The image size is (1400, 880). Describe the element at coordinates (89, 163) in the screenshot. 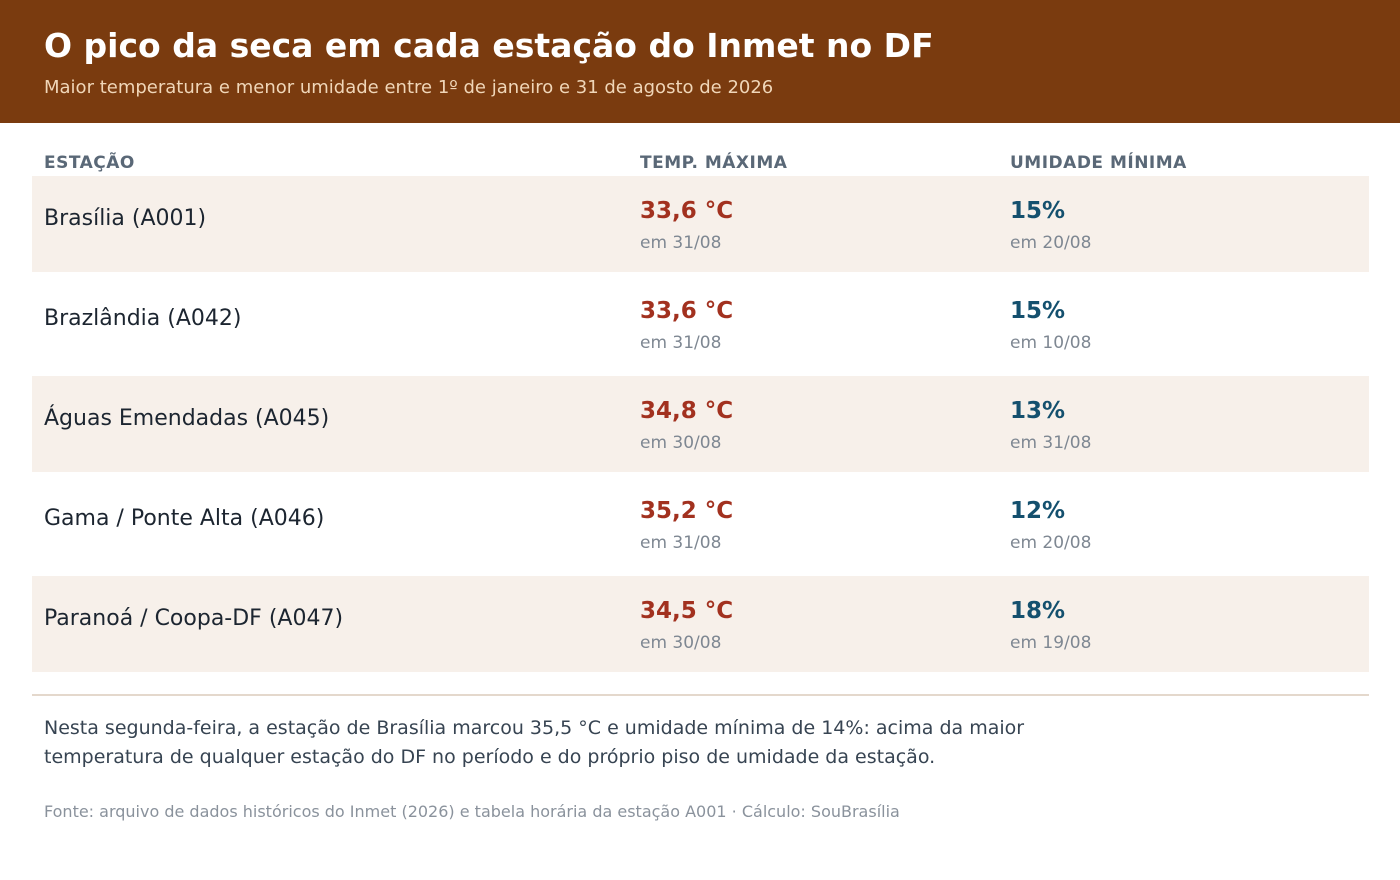

I see `column-header-station: ESTAÇÃO` at that location.